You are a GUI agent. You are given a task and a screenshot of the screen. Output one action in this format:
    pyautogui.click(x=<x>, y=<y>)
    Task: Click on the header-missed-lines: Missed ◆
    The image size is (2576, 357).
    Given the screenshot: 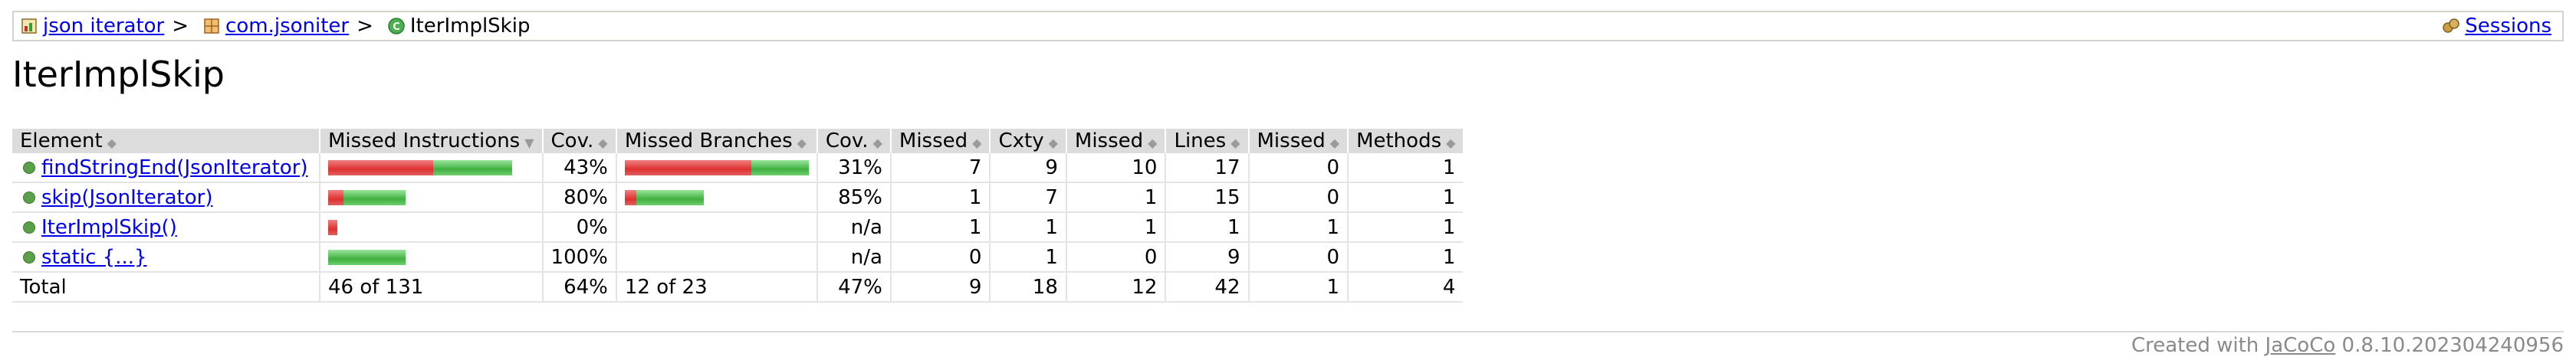 What is the action you would take?
    pyautogui.click(x=1115, y=141)
    